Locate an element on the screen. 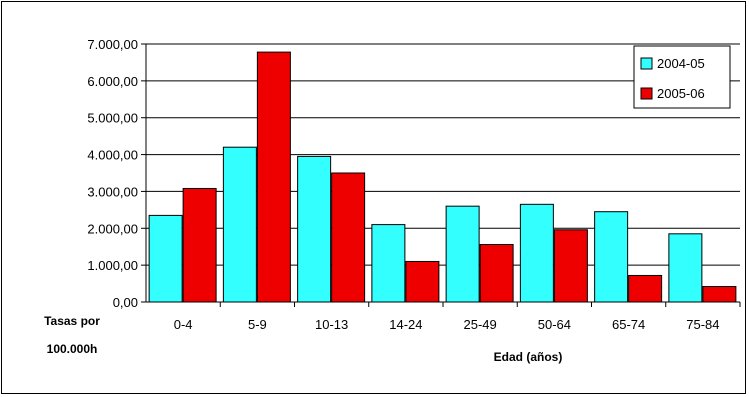 This screenshot has height=397, width=749. x-axis-label: Edad (años) is located at coordinates (528, 357).